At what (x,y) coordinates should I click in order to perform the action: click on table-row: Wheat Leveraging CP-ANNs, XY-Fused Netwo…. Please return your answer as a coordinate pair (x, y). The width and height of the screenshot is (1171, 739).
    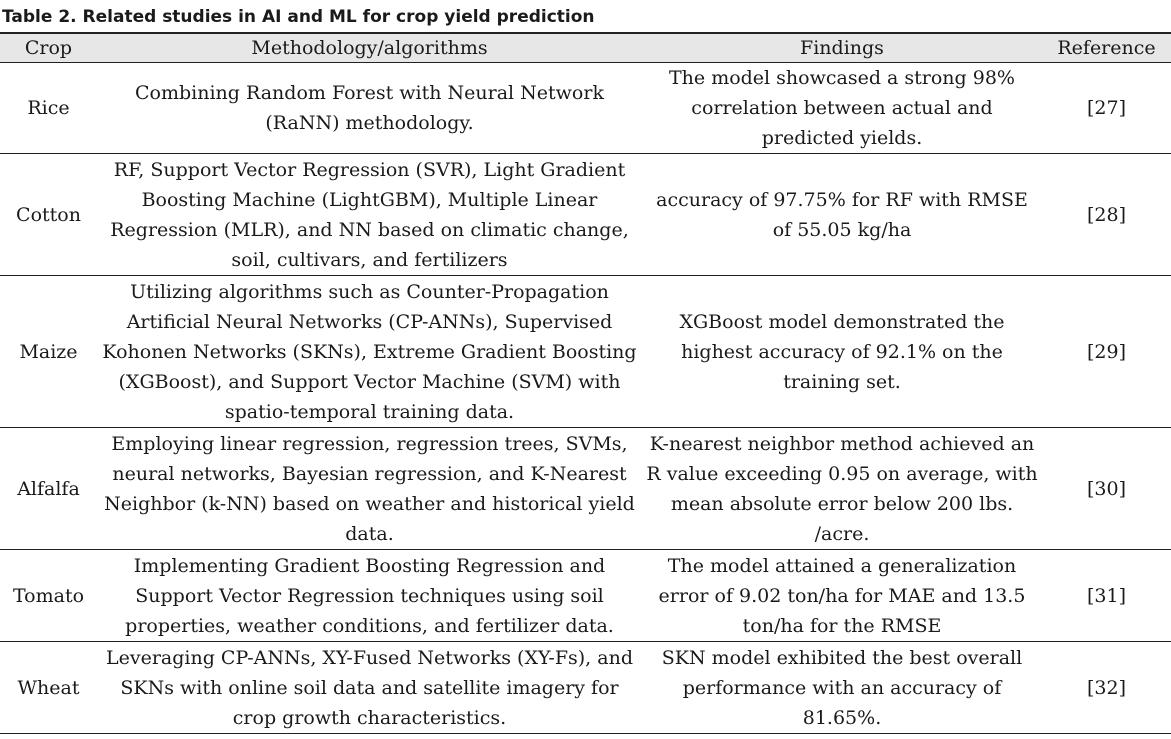
    Looking at the image, I should click on (585, 687).